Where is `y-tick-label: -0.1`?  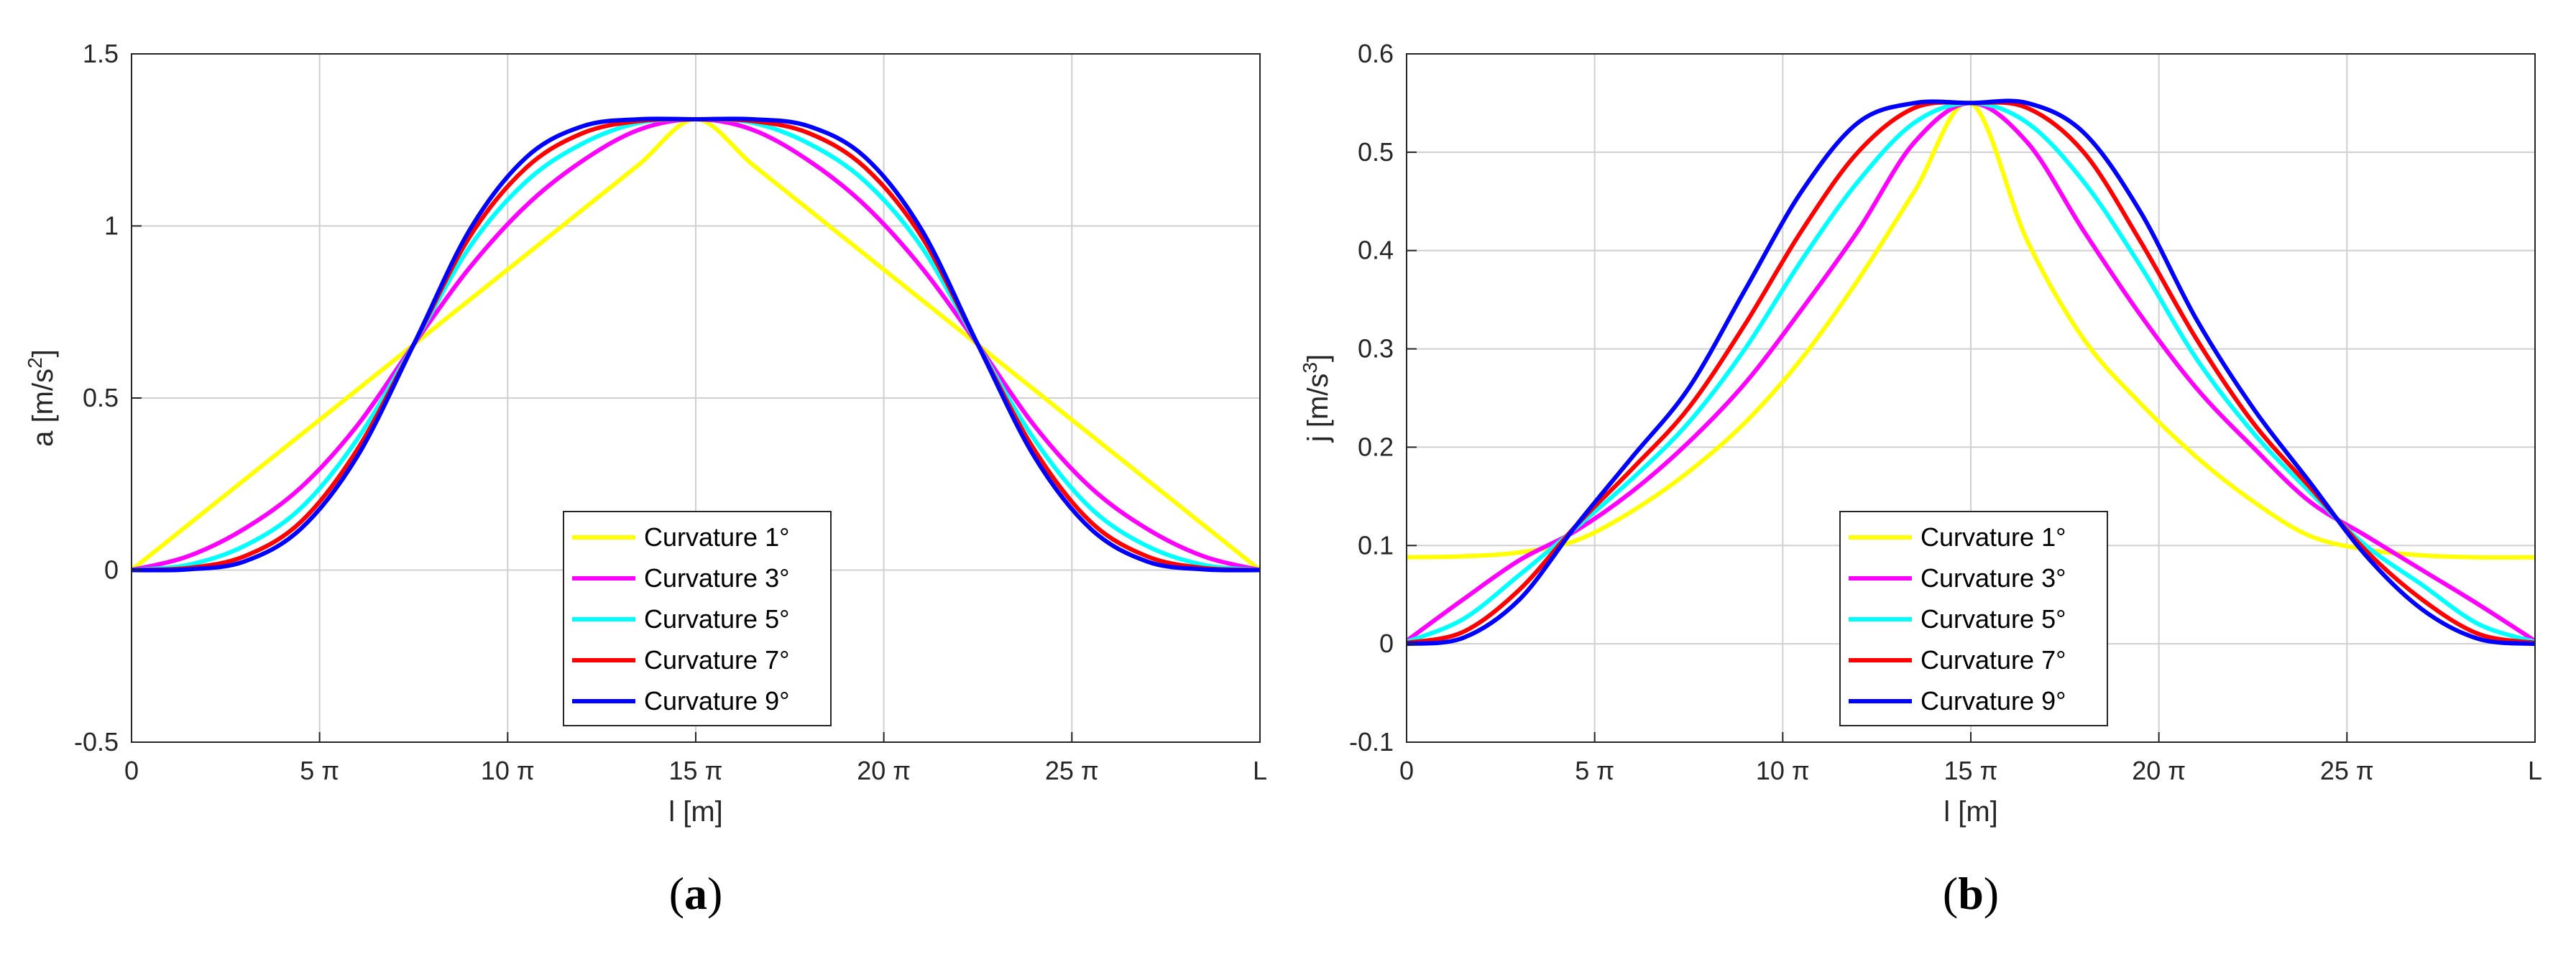 y-tick-label: -0.1 is located at coordinates (1371, 742).